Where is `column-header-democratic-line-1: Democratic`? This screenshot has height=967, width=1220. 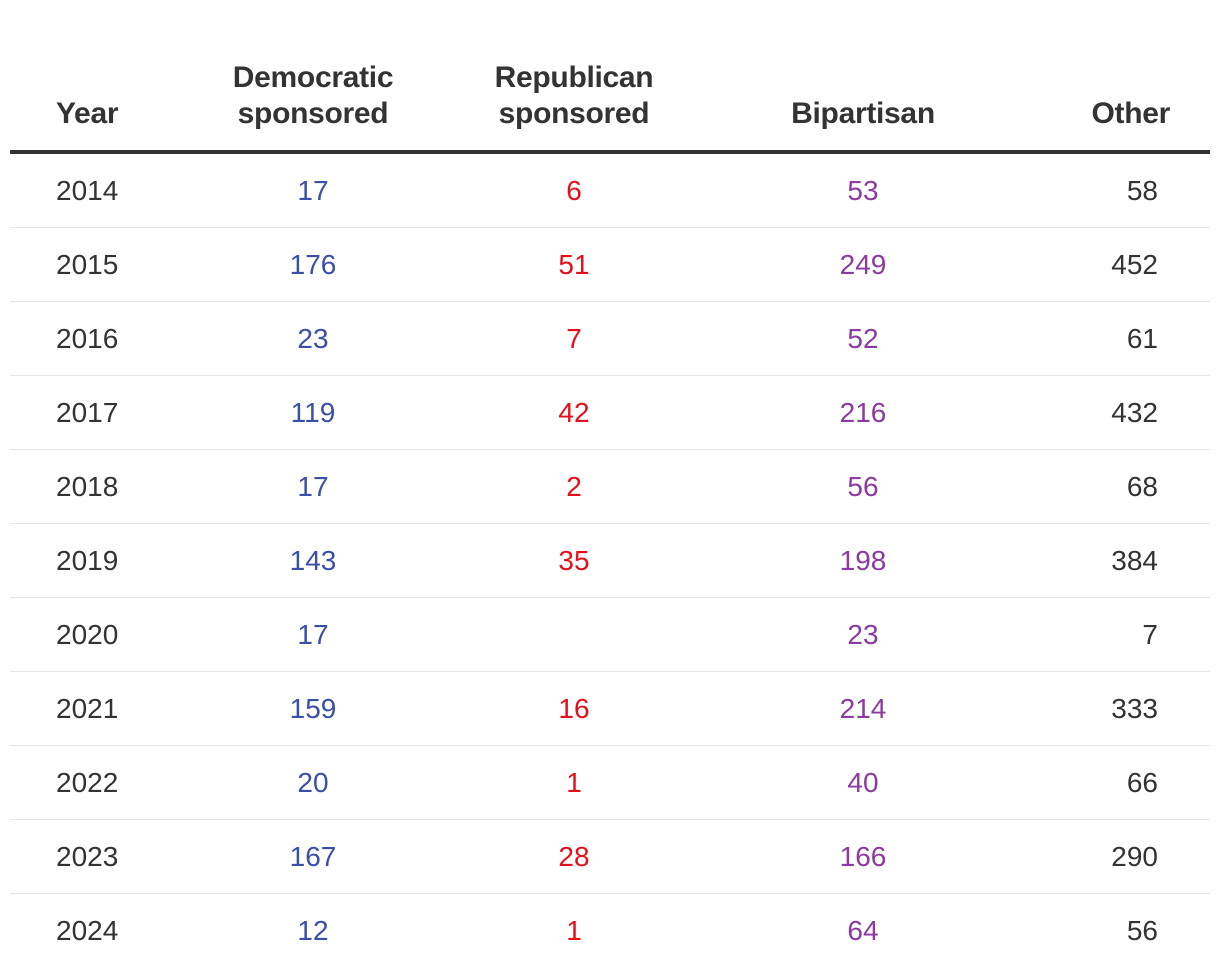 column-header-democratic-line-1: Democratic is located at coordinates (313, 78).